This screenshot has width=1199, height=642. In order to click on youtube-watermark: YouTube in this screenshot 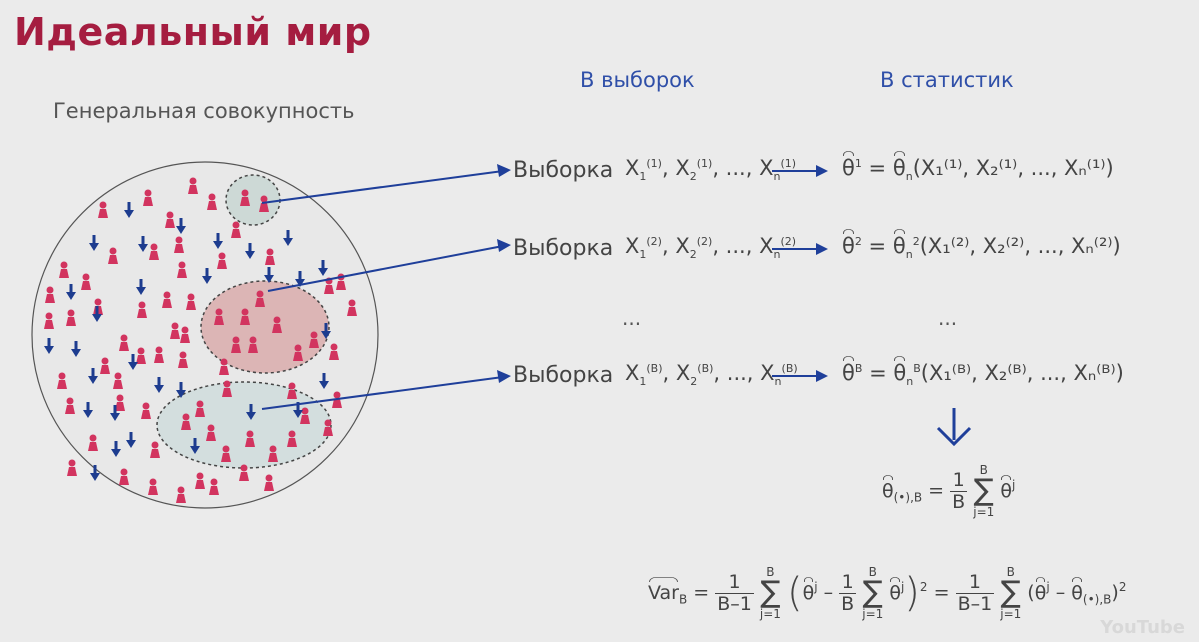, I will do `click(1142, 627)`.